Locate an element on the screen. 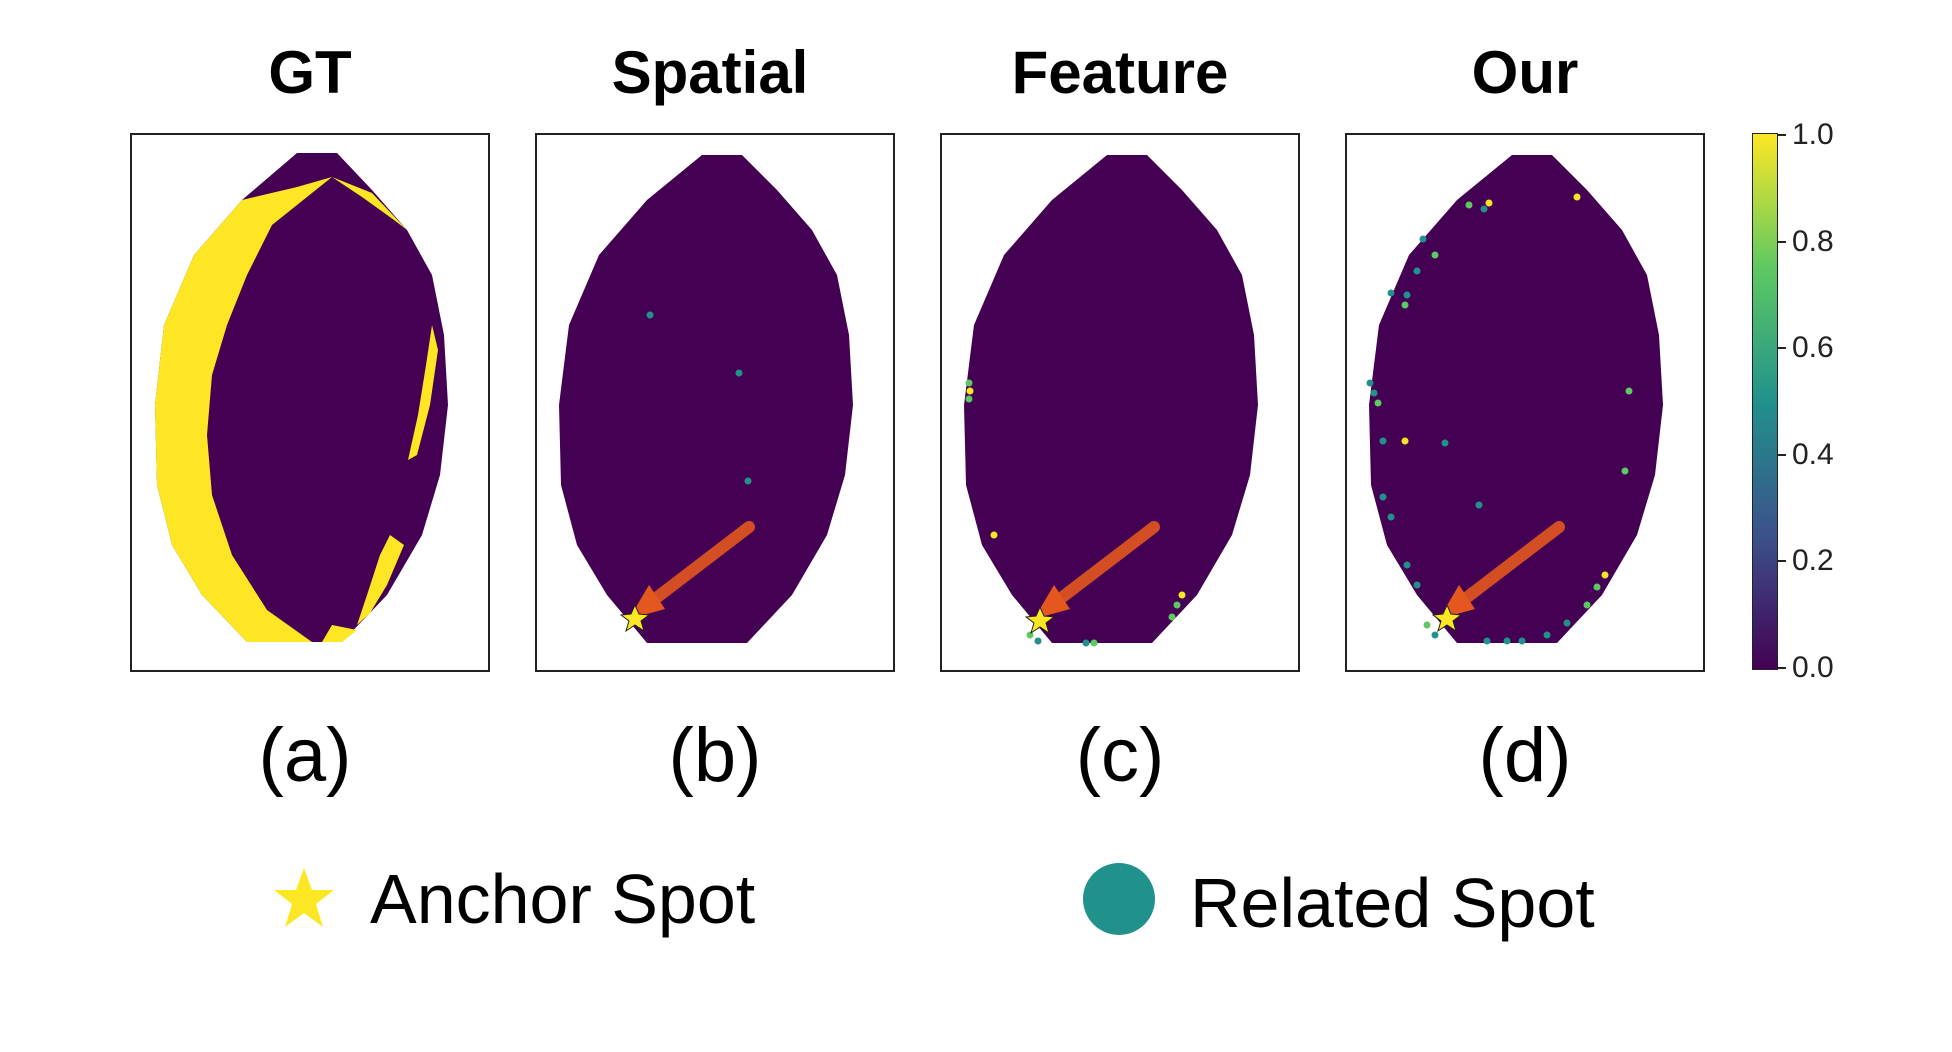  legend-anchor-label: Anchor Spot is located at coordinates (563, 899).